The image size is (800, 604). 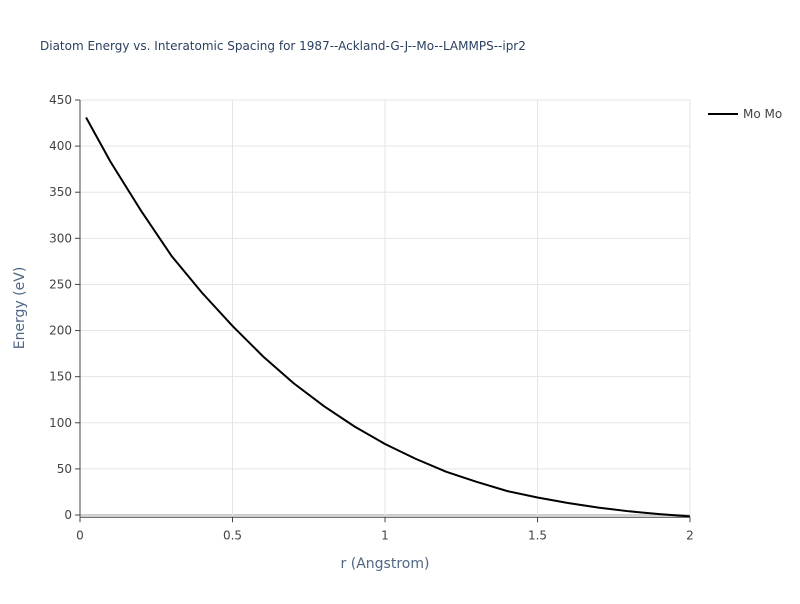 I want to click on legend-label: Mo Mo, so click(x=762, y=114).